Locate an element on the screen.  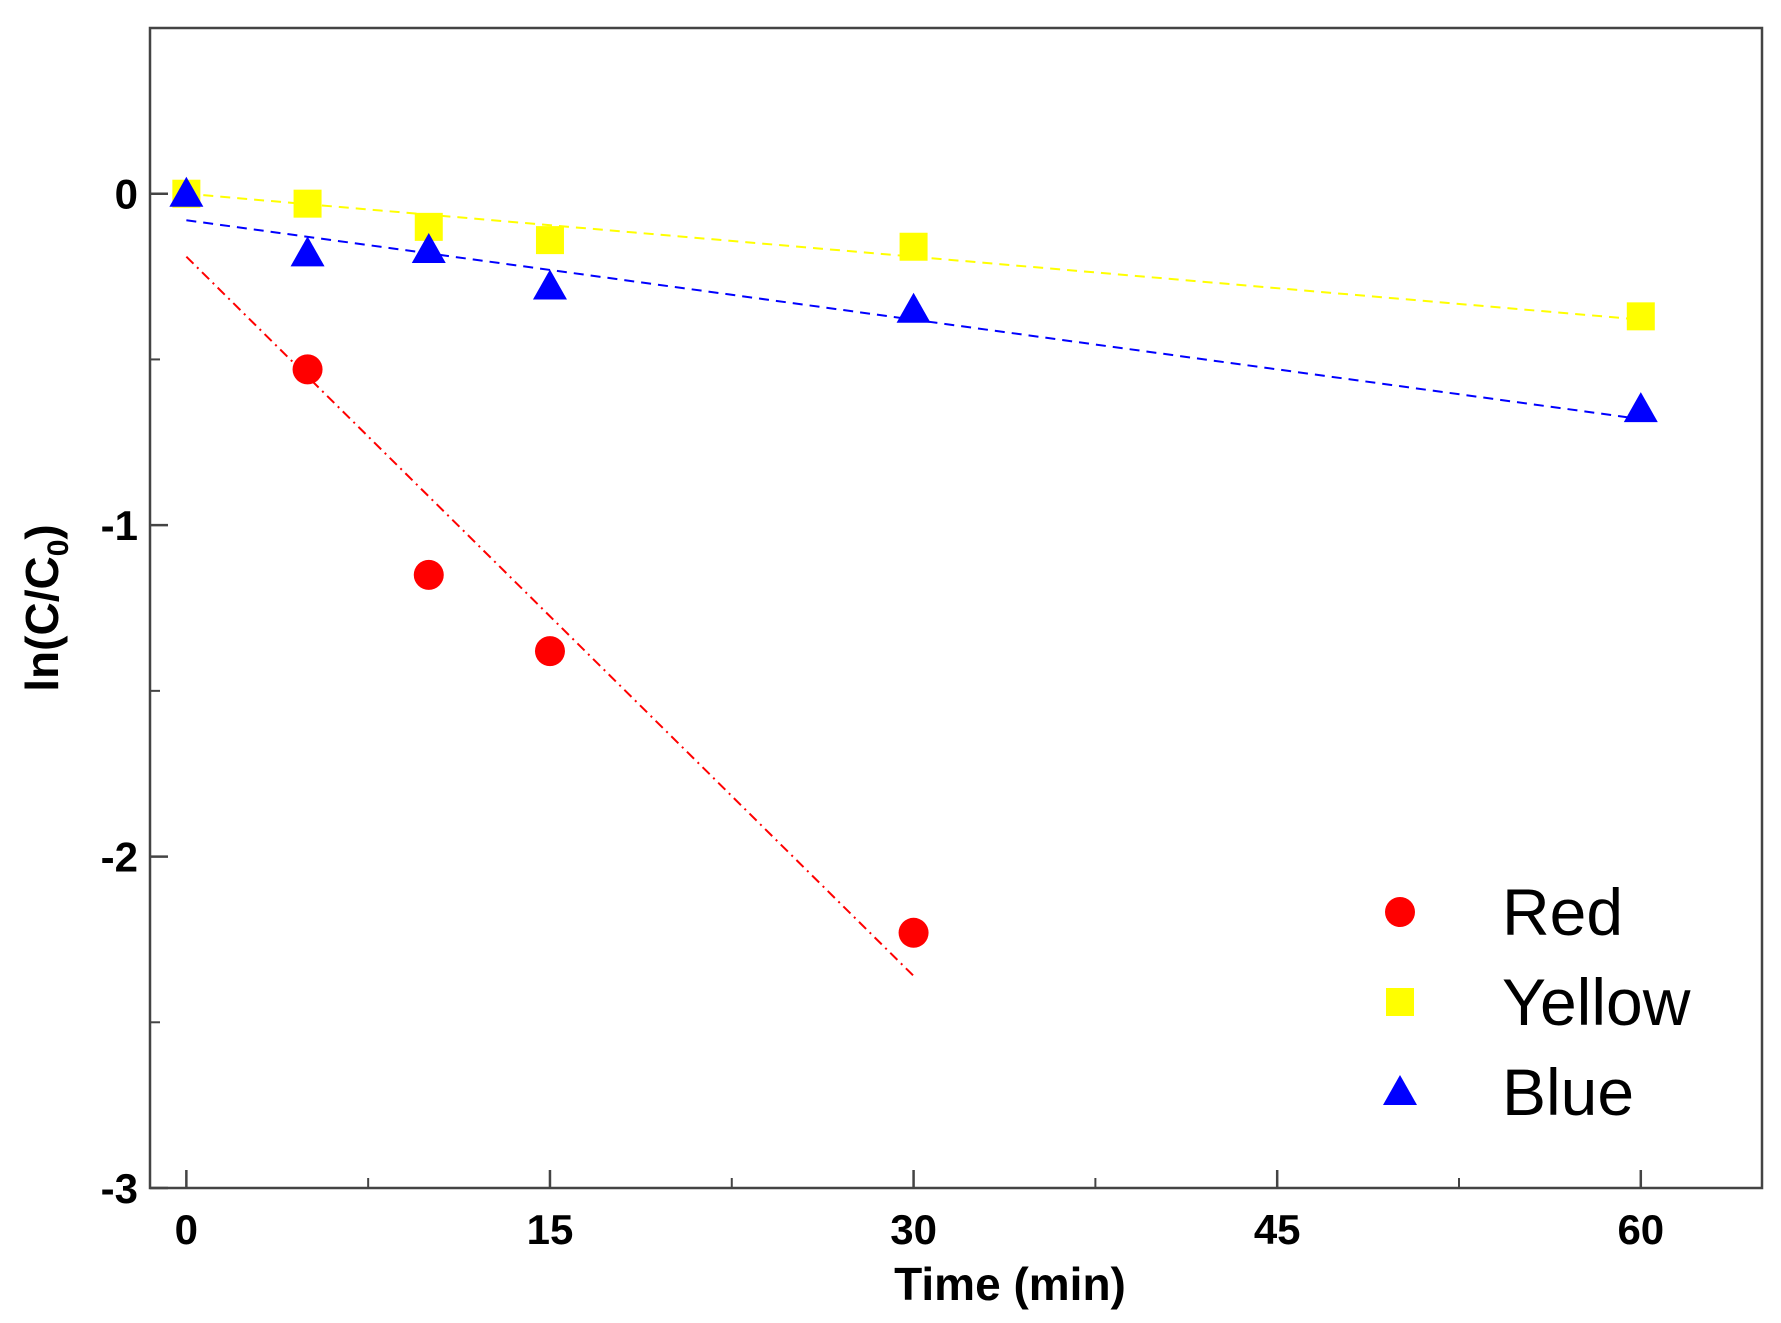
x-tick-label: 15 is located at coordinates (550, 1229).